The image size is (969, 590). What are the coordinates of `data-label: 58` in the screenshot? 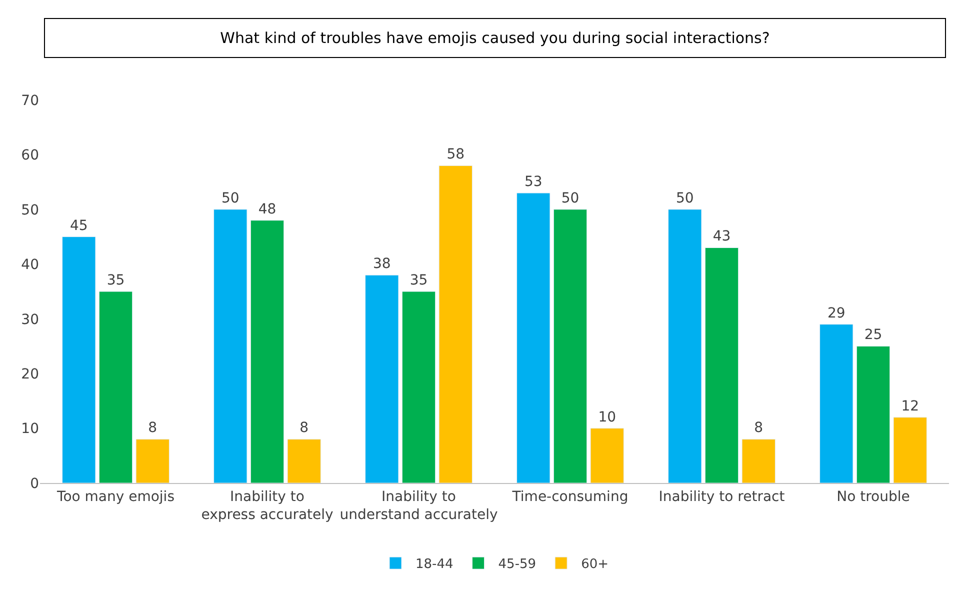 It's located at (455, 154).